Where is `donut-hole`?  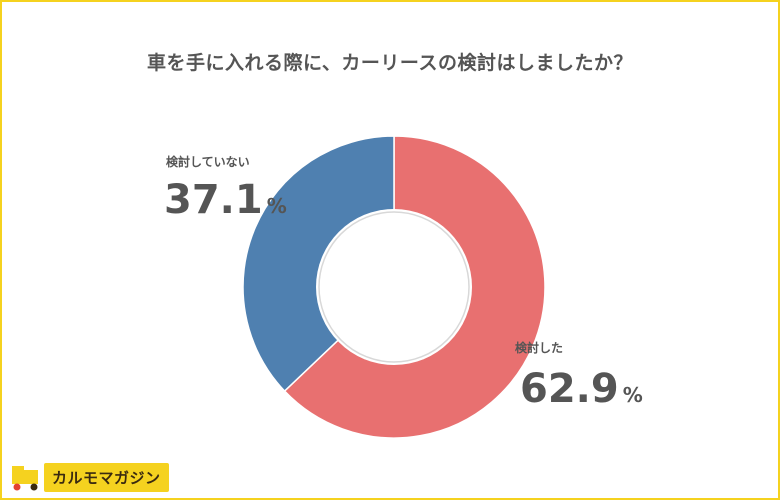 donut-hole is located at coordinates (394, 287).